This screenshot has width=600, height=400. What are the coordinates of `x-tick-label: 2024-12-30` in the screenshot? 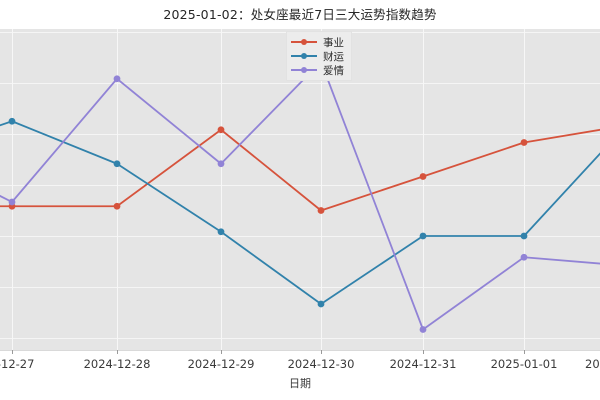 It's located at (321, 364).